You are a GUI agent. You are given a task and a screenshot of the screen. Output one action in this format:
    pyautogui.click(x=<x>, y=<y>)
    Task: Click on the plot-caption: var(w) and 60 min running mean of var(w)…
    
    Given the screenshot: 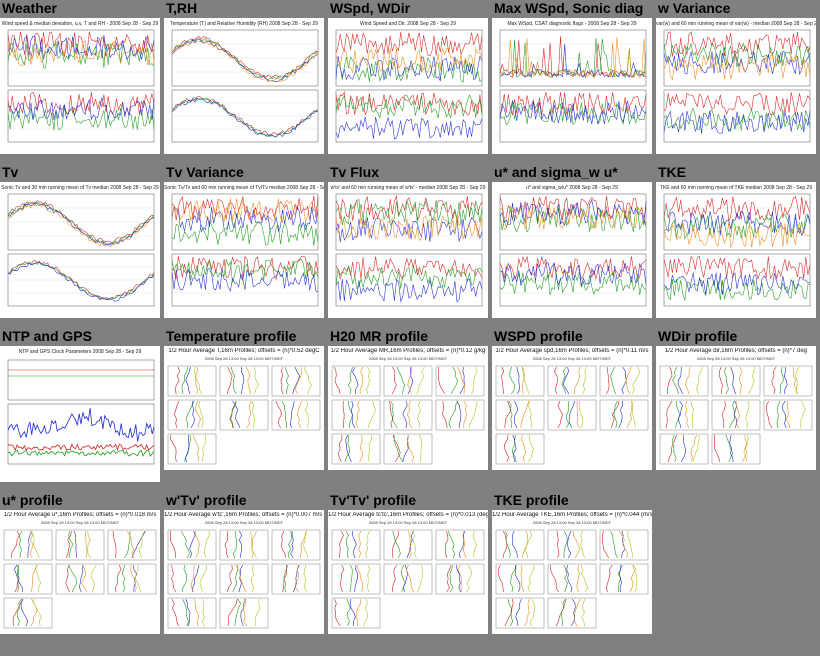 What is the action you would take?
    pyautogui.click(x=736, y=24)
    